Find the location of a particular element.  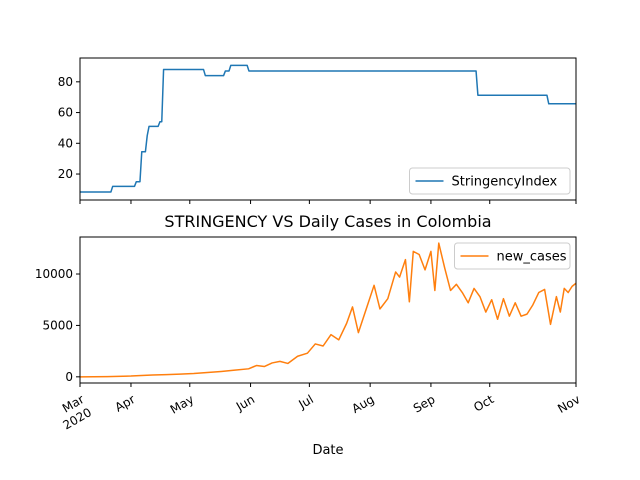

x-tick-group: Jul is located at coordinates (305, 402).